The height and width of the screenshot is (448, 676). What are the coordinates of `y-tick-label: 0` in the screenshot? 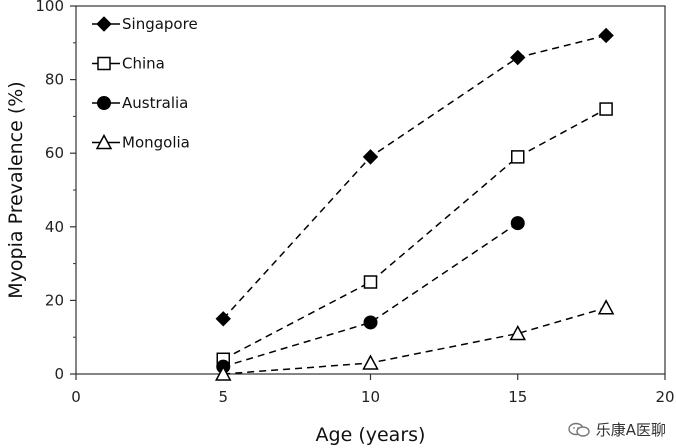 It's located at (59, 374).